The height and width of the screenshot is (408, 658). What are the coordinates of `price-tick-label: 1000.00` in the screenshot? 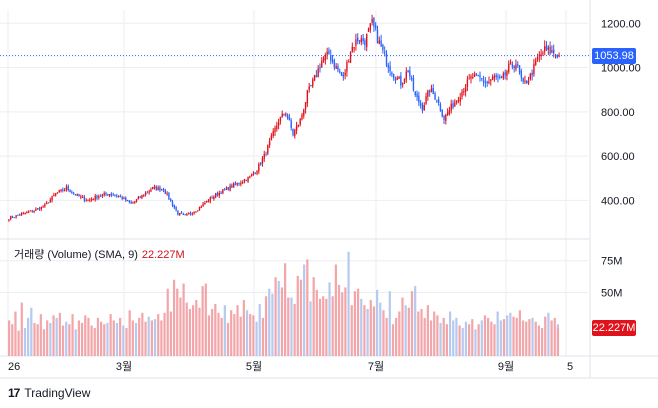 It's located at (621, 69).